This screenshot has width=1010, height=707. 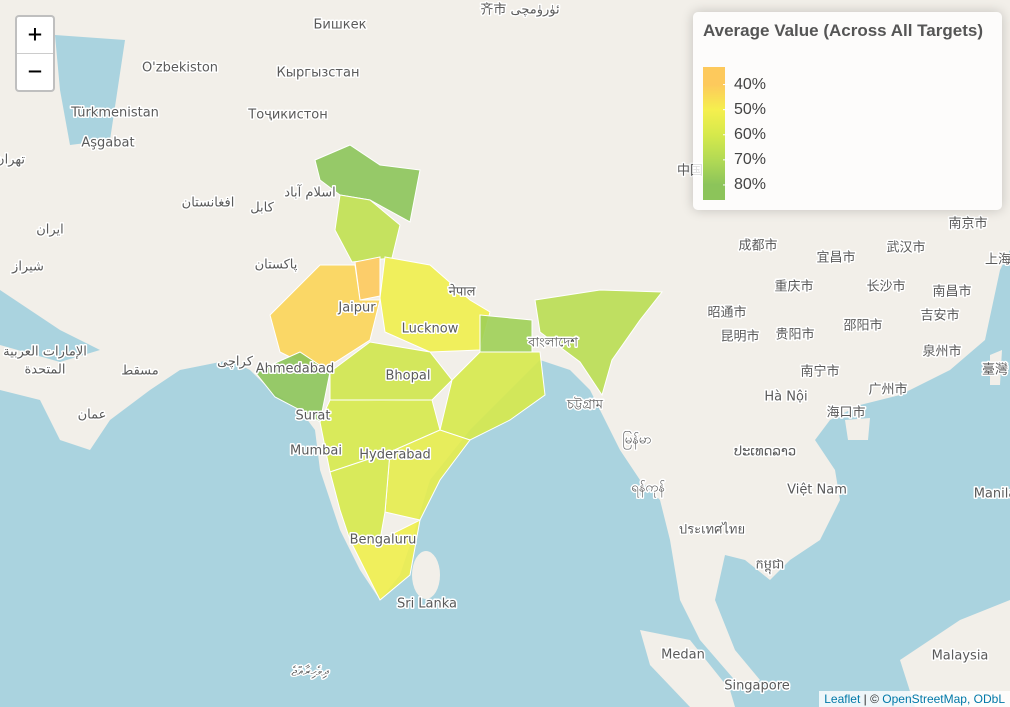 What do you see at coordinates (757, 246) in the screenshot?
I see `place-label: 成都市` at bounding box center [757, 246].